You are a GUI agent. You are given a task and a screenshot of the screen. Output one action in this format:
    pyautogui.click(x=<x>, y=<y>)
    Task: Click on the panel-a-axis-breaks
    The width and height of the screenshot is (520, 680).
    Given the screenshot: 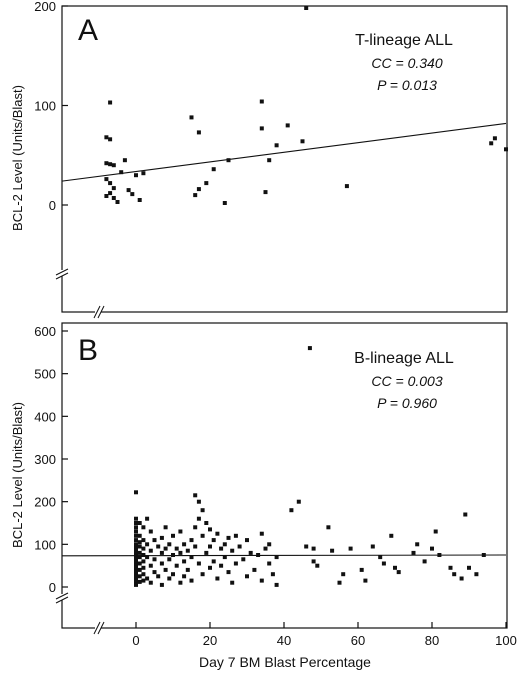 What is the action you would take?
    pyautogui.click(x=80, y=293)
    